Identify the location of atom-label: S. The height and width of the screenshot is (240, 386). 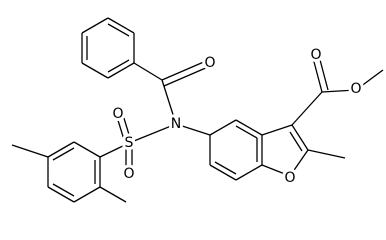
(129, 143).